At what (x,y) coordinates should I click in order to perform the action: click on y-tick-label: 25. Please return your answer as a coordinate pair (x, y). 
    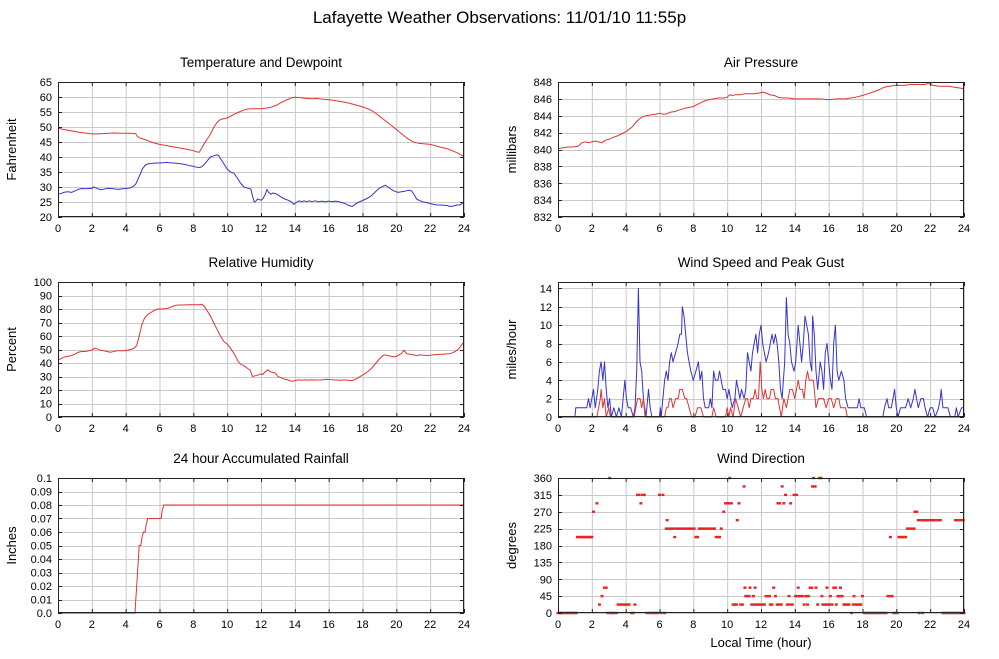
    Looking at the image, I should click on (46, 203).